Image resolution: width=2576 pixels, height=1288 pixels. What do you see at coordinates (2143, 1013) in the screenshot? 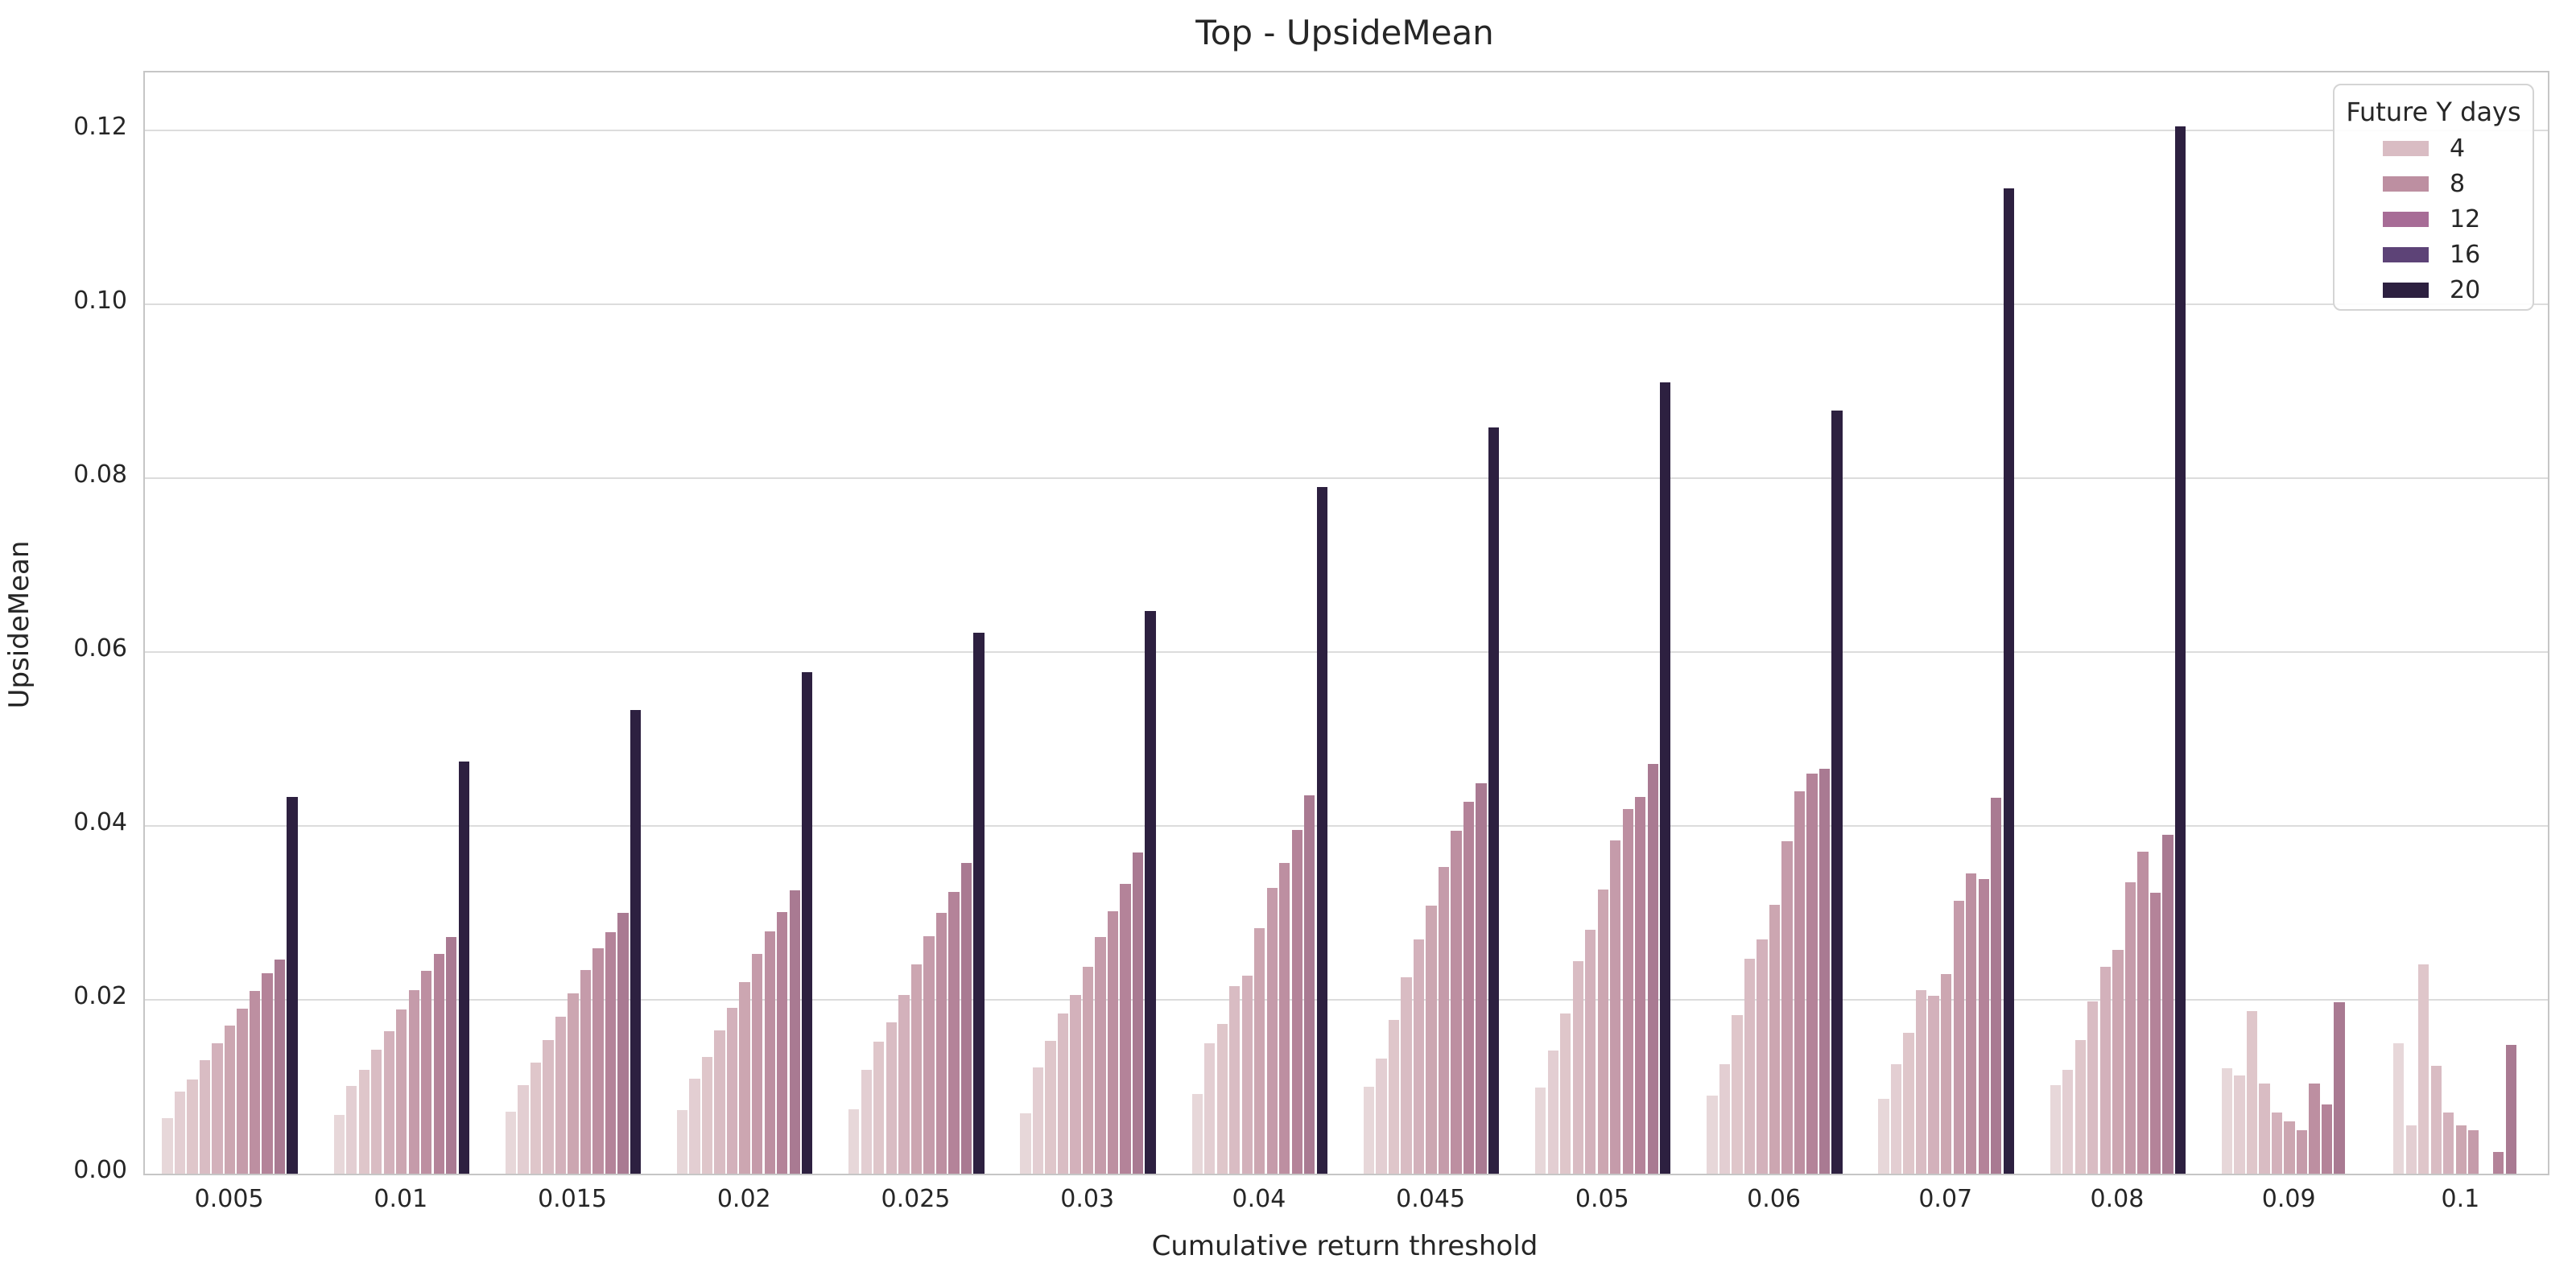
I see `bar-0.08-d8` at bounding box center [2143, 1013].